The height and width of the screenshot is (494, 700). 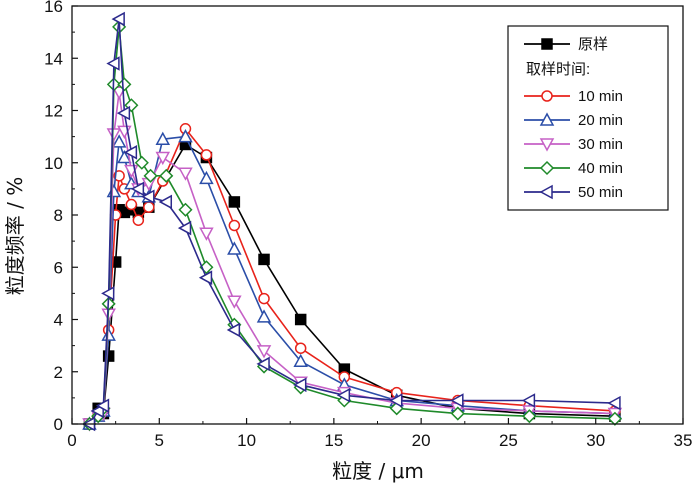 I want to click on legend-label: 40 min, so click(x=600, y=168).